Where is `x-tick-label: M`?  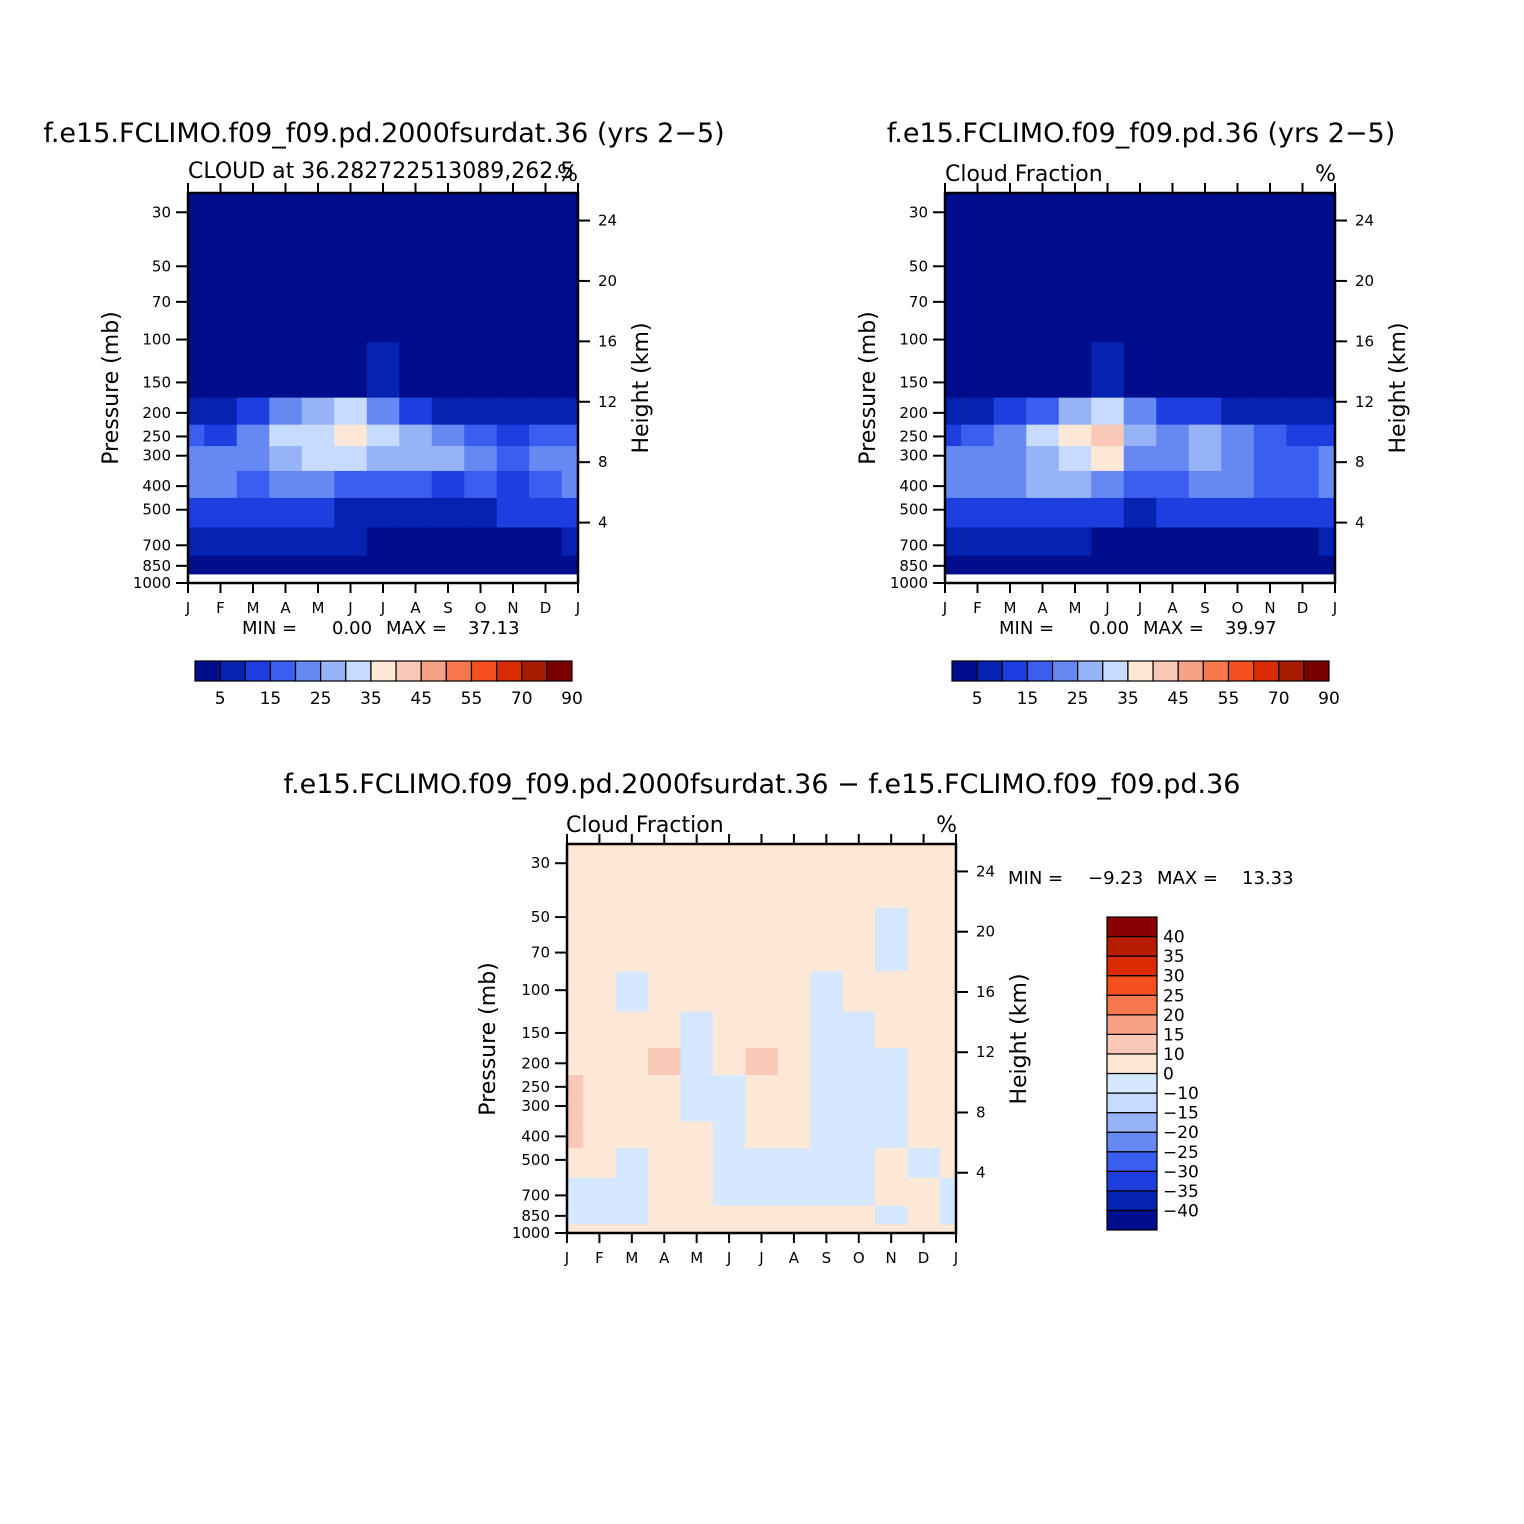
x-tick-label: M is located at coordinates (696, 1258).